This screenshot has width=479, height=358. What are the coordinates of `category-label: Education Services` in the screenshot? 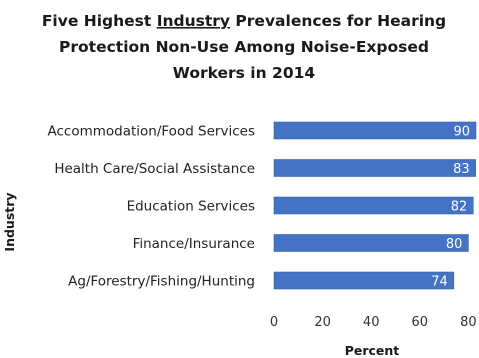 It's located at (191, 207).